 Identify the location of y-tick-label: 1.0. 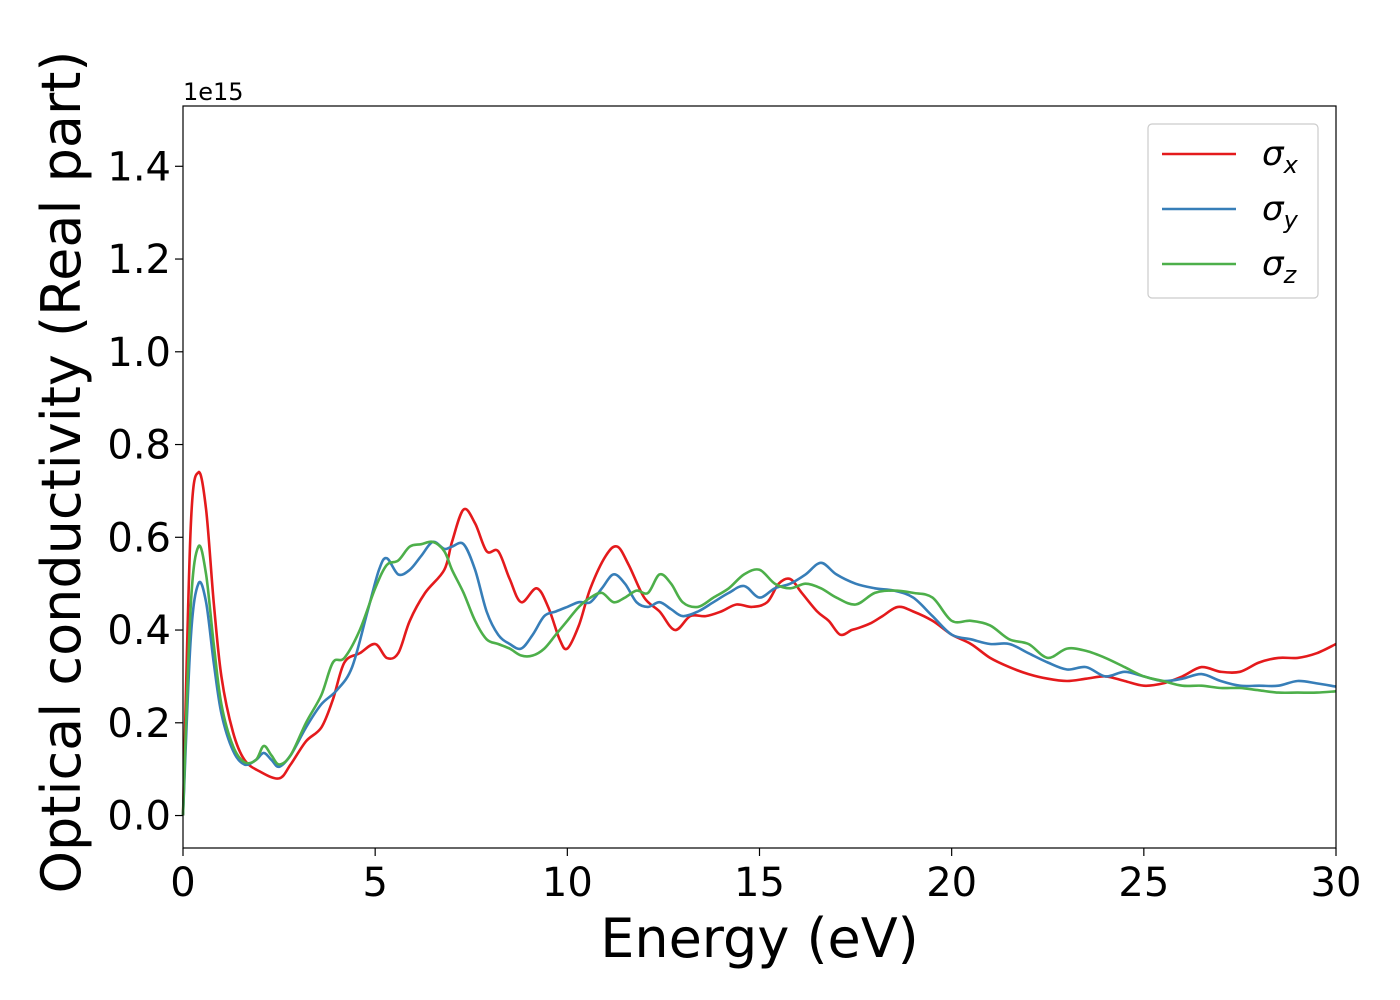
(139, 353).